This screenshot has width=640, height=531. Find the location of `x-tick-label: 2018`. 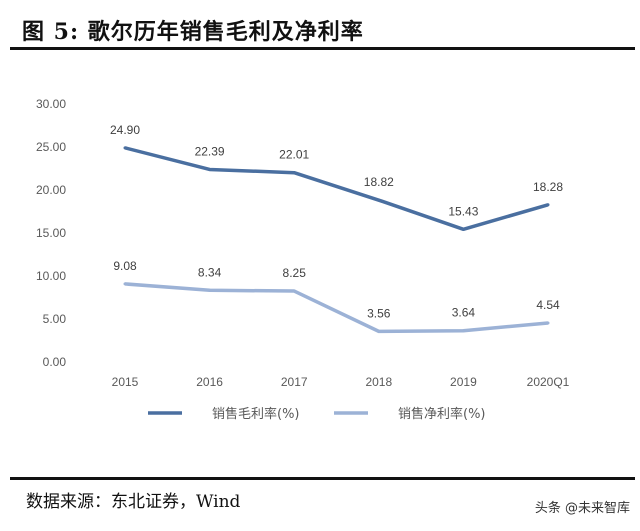

x-tick-label: 2018 is located at coordinates (378, 382).